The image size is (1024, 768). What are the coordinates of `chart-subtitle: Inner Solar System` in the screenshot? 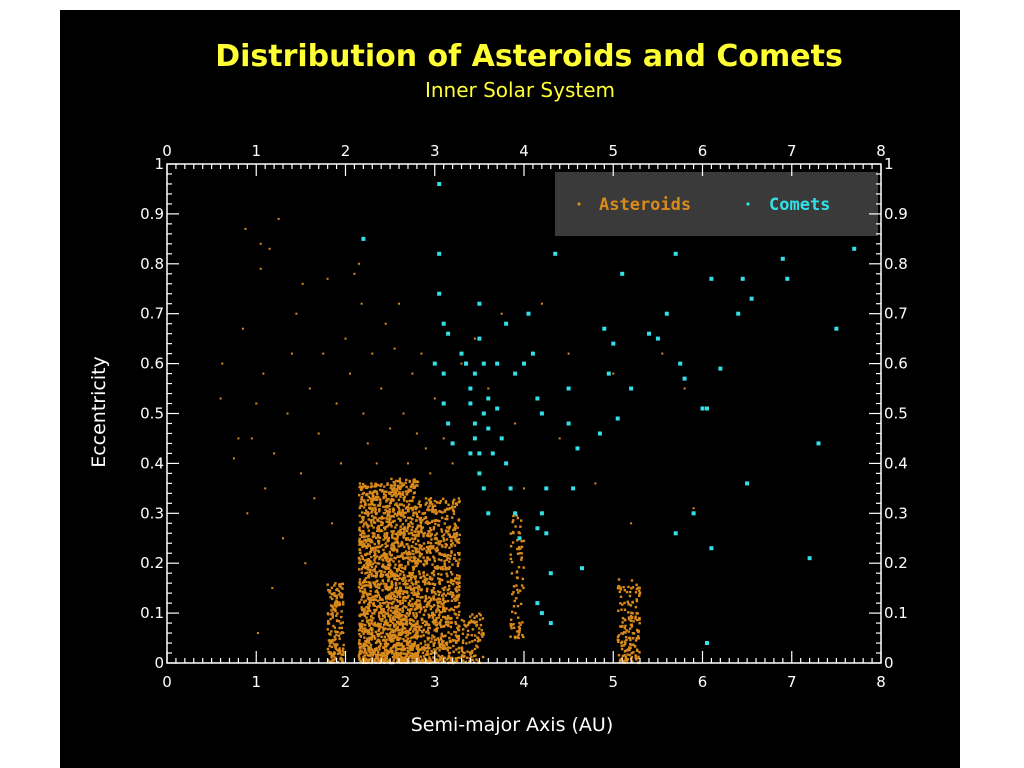 It's located at (520, 90).